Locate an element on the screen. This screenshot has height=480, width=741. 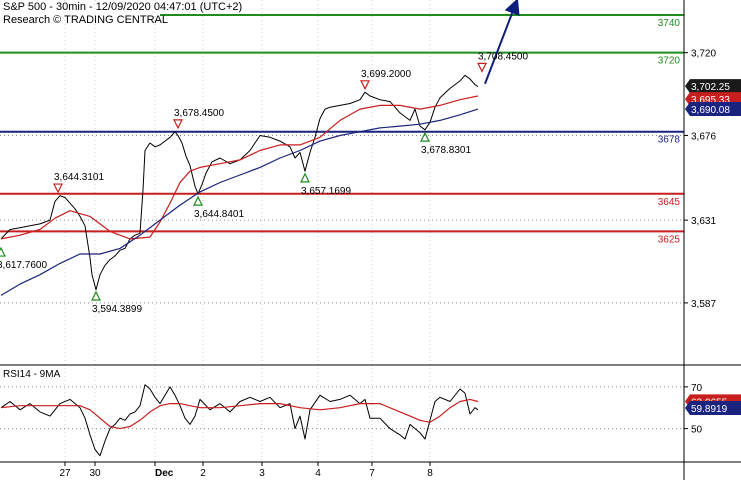
rsi-series-group is located at coordinates (239, 420).